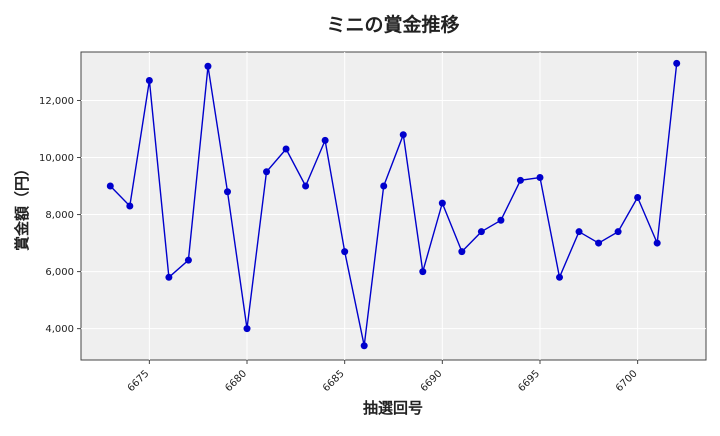 The height and width of the screenshot is (436, 720). Describe the element at coordinates (627, 381) in the screenshot. I see `x-tick-label: 6700` at that location.